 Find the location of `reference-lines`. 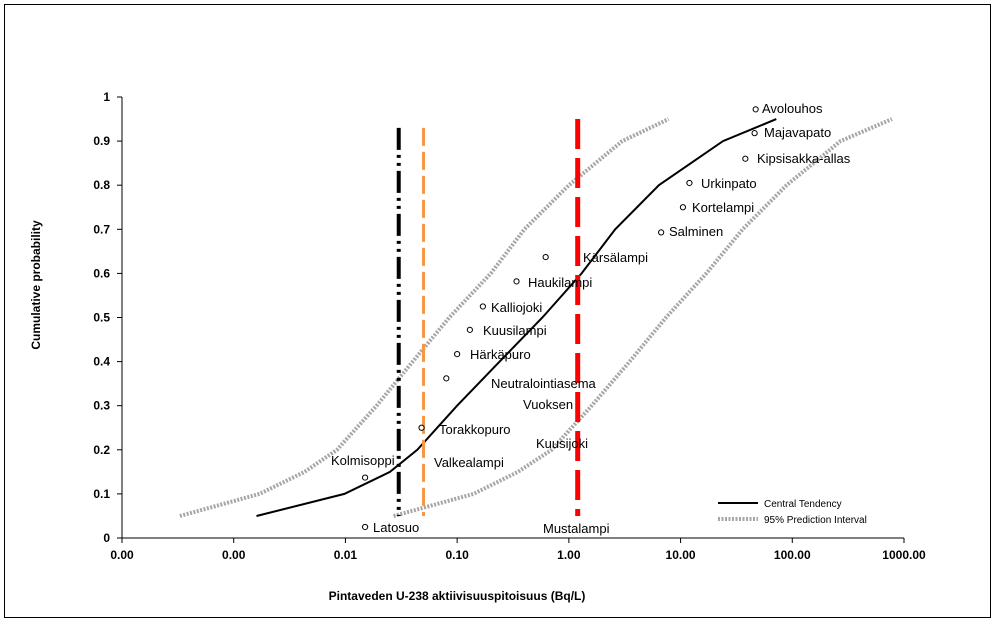

reference-lines is located at coordinates (488, 317).